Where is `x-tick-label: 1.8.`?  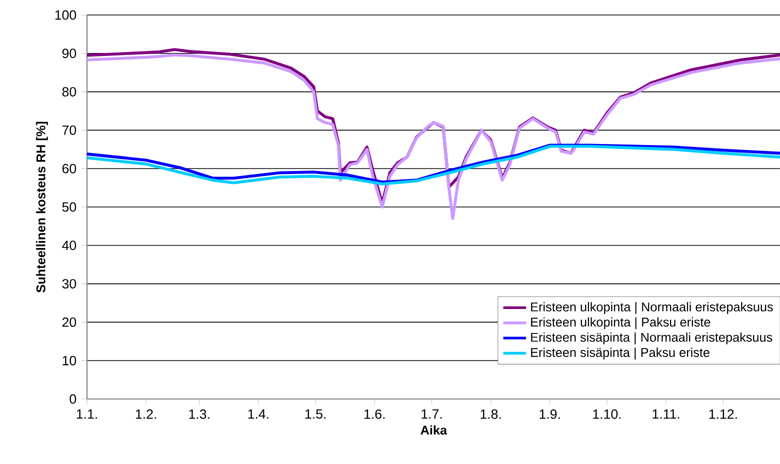 x-tick-label: 1.8. is located at coordinates (490, 414).